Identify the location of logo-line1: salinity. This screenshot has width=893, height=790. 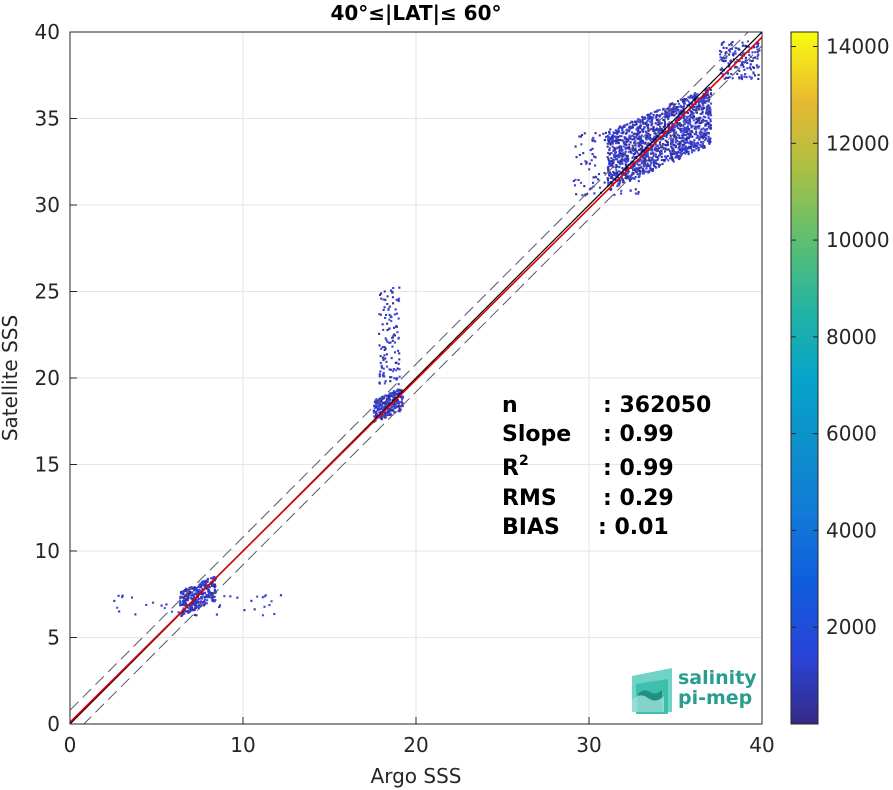
(717, 678).